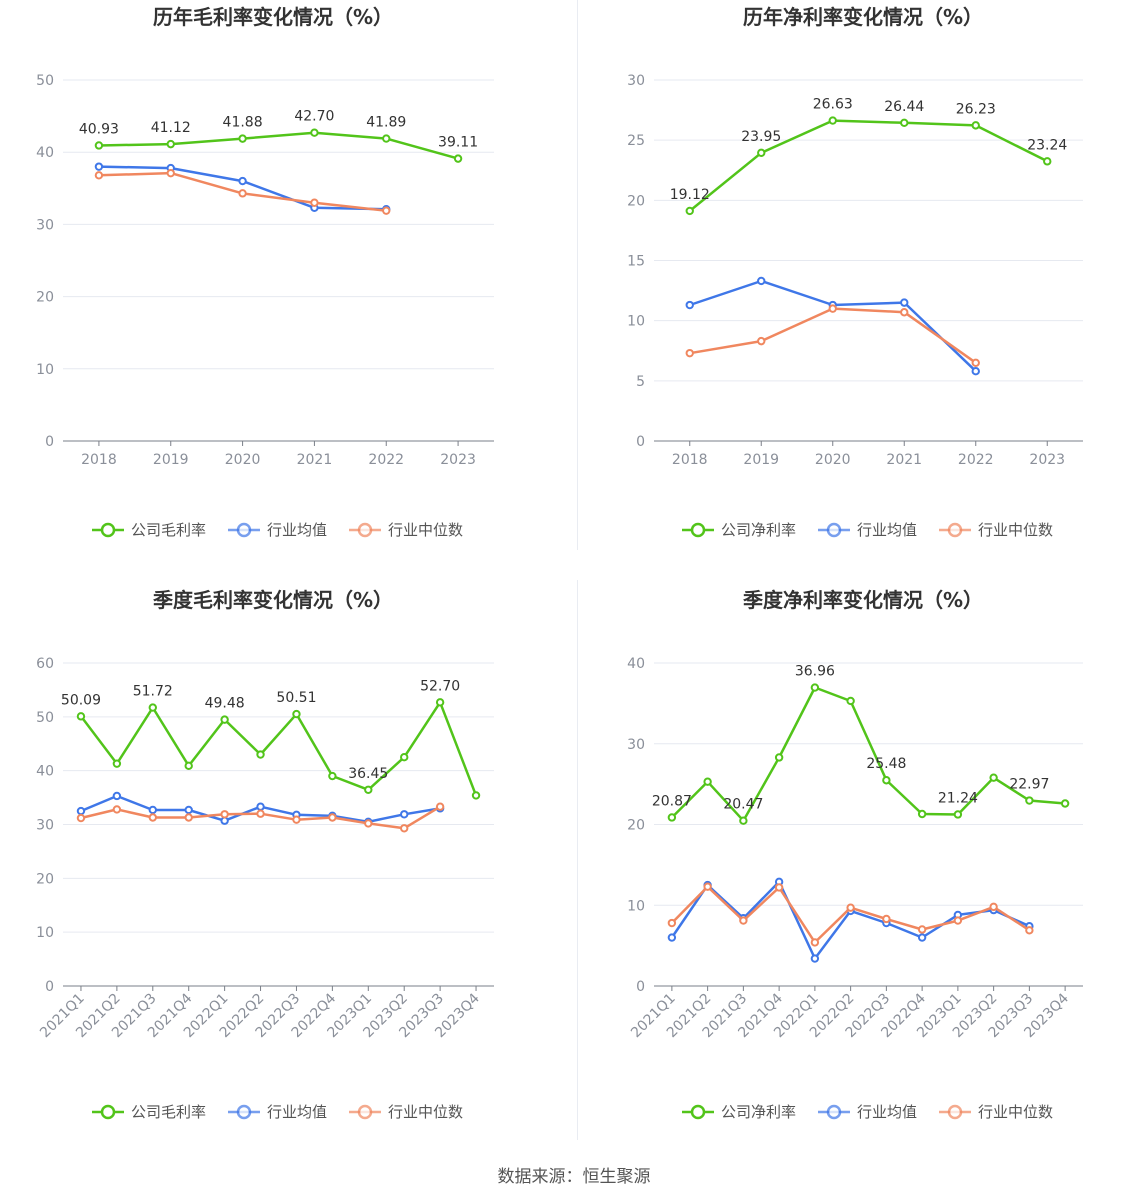 Image resolution: width=1148 pixels, height=1202 pixels. Describe the element at coordinates (833, 460) in the screenshot. I see `x-tick-label: 2020` at that location.